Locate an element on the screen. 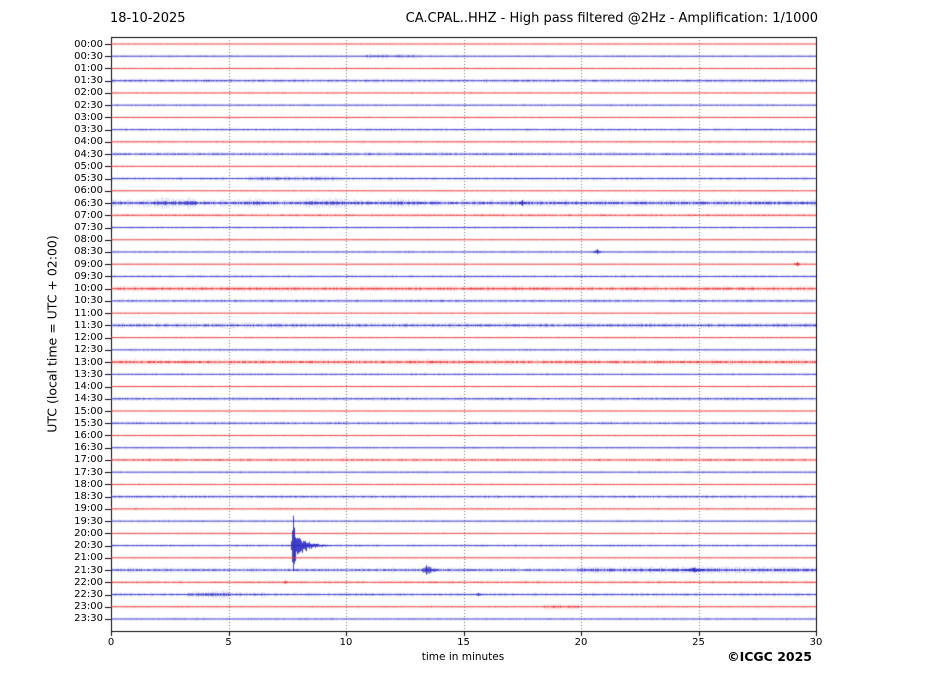 The width and height of the screenshot is (927, 696). y-tick-label: 13:00 is located at coordinates (88, 362).